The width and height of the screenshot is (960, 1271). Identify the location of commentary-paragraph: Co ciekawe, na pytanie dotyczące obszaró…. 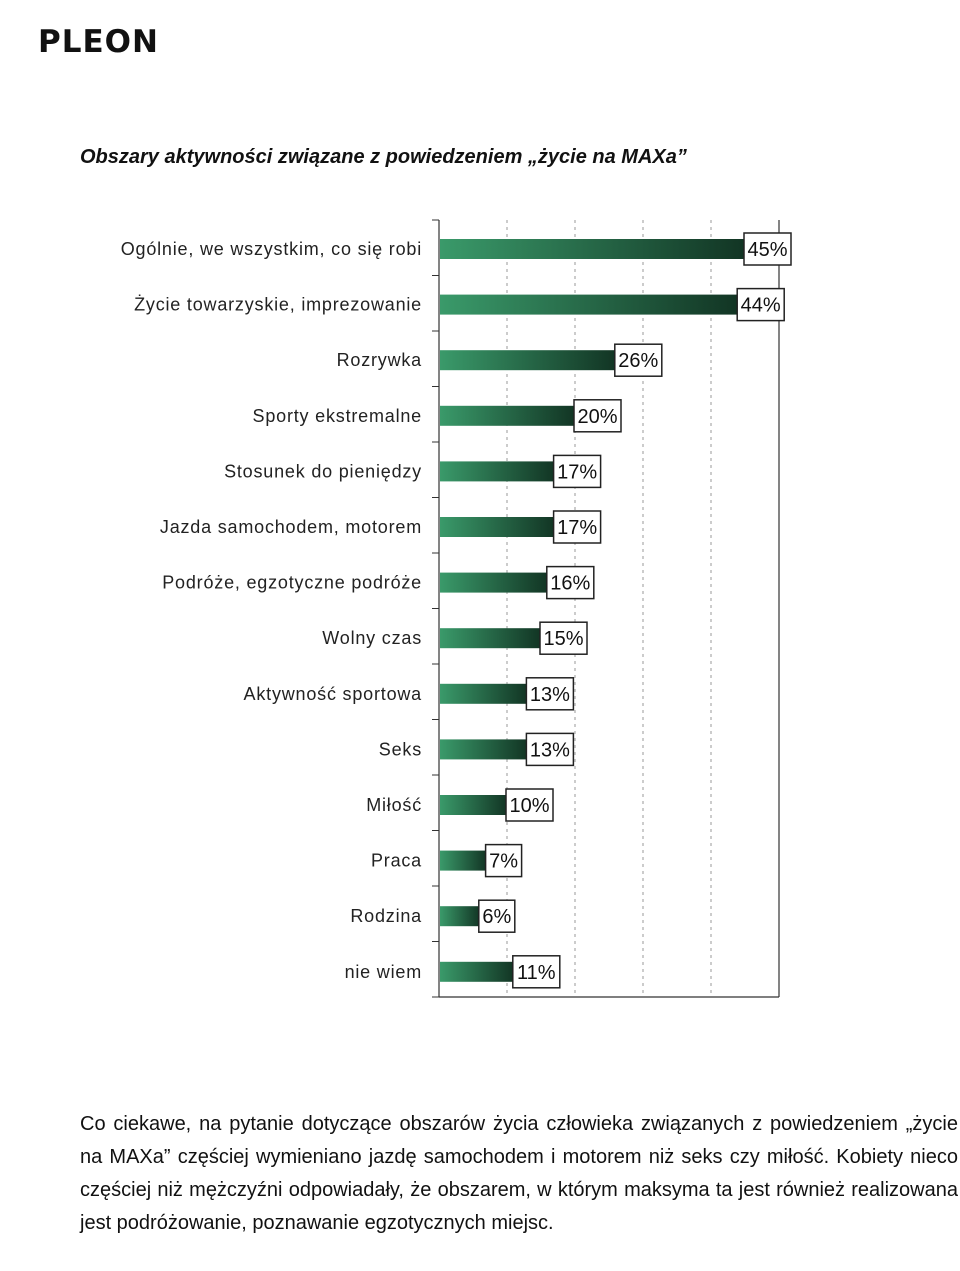
(519, 1173).